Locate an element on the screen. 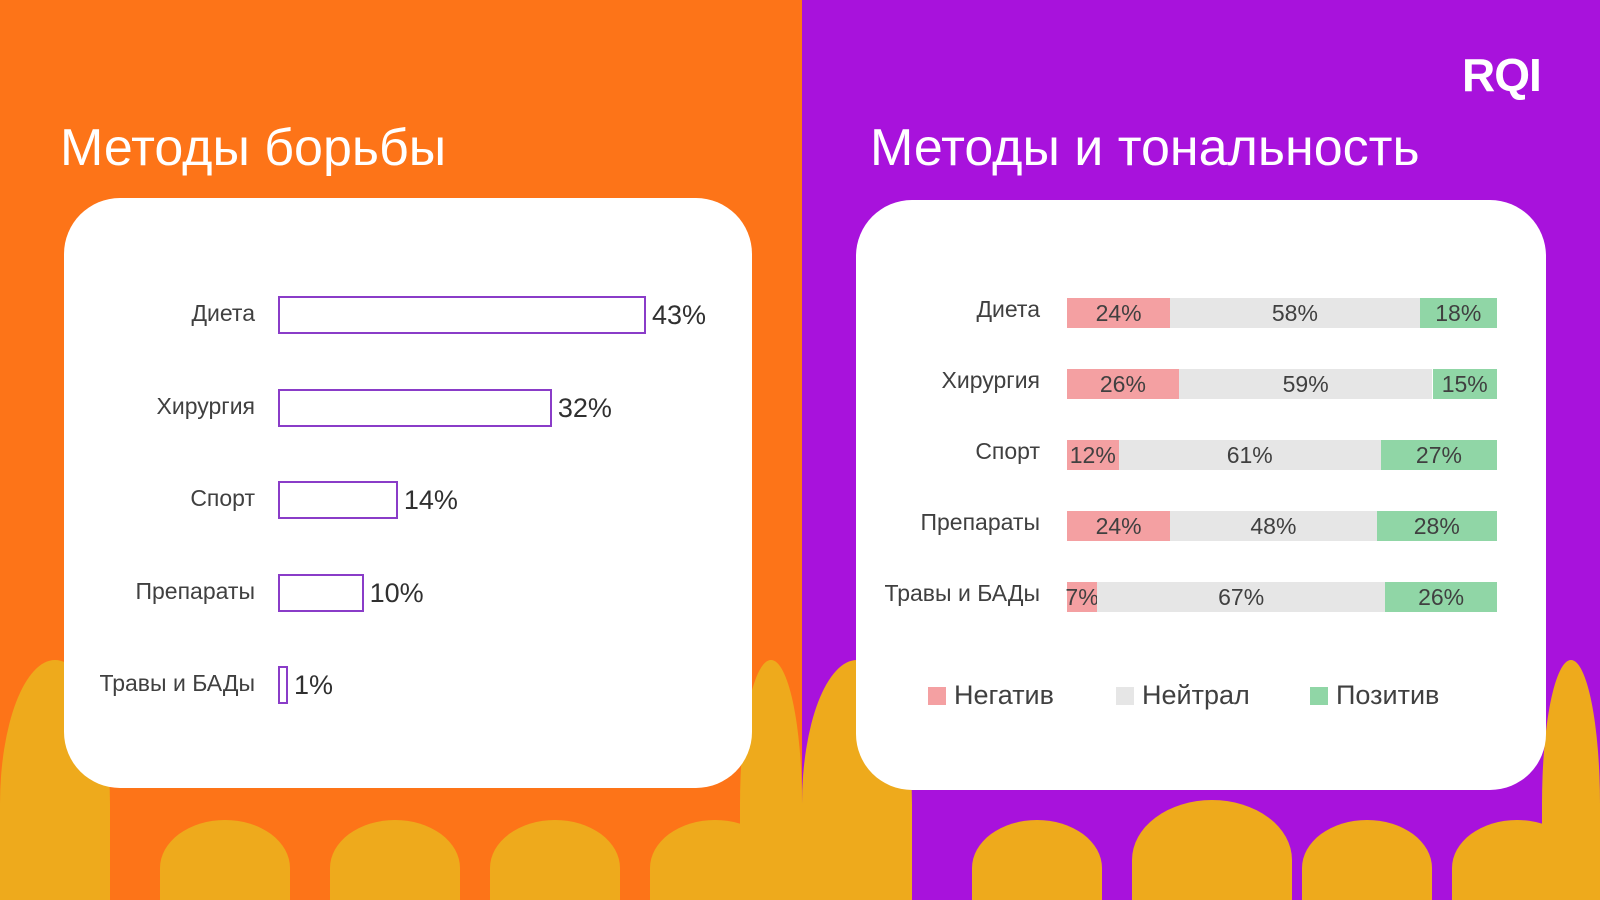 This screenshot has height=900, width=1600. data-label: 28% is located at coordinates (1436, 525).